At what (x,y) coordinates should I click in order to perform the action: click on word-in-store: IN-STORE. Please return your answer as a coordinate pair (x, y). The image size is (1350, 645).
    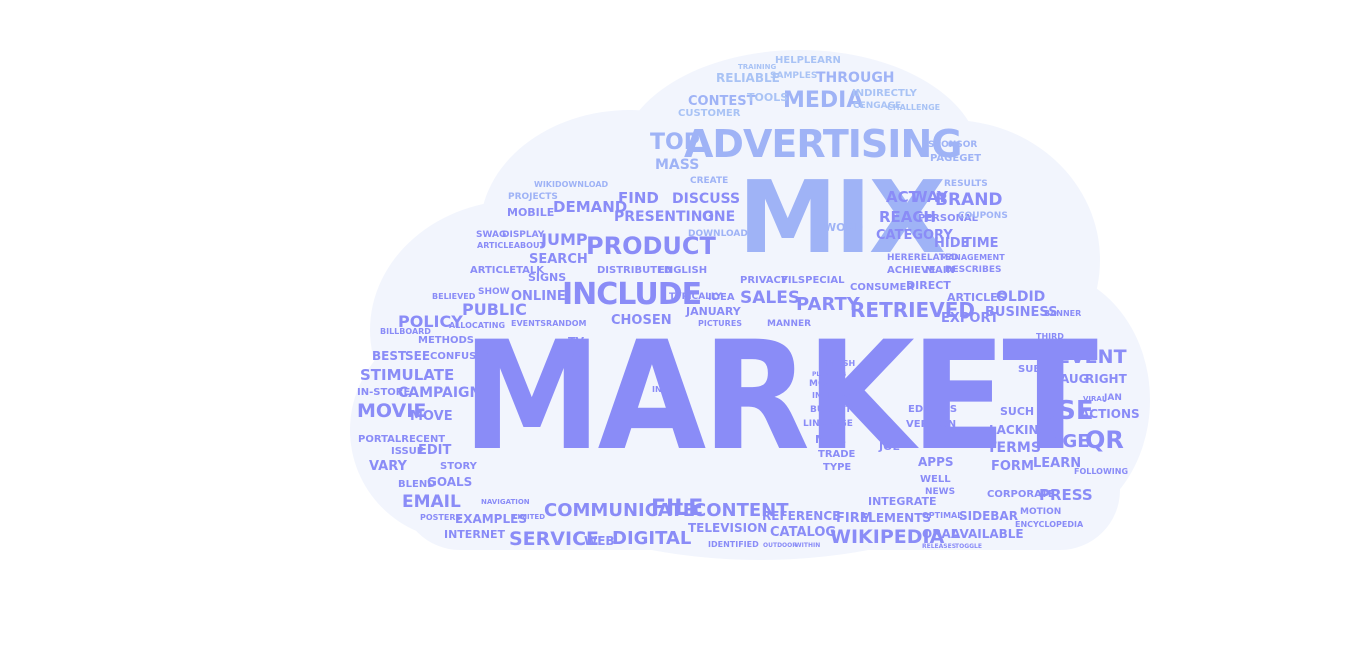
    Looking at the image, I should click on (384, 392).